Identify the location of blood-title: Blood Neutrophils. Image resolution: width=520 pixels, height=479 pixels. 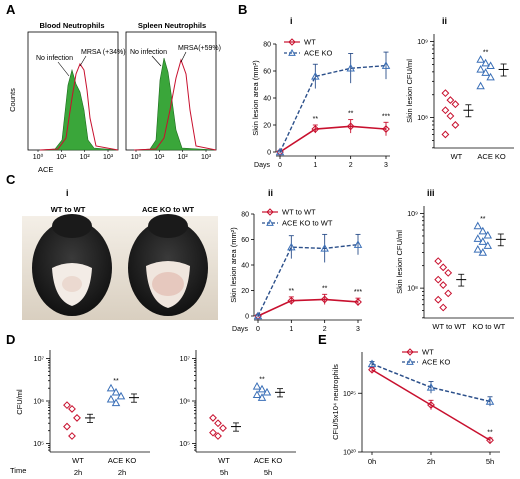
(72, 25).